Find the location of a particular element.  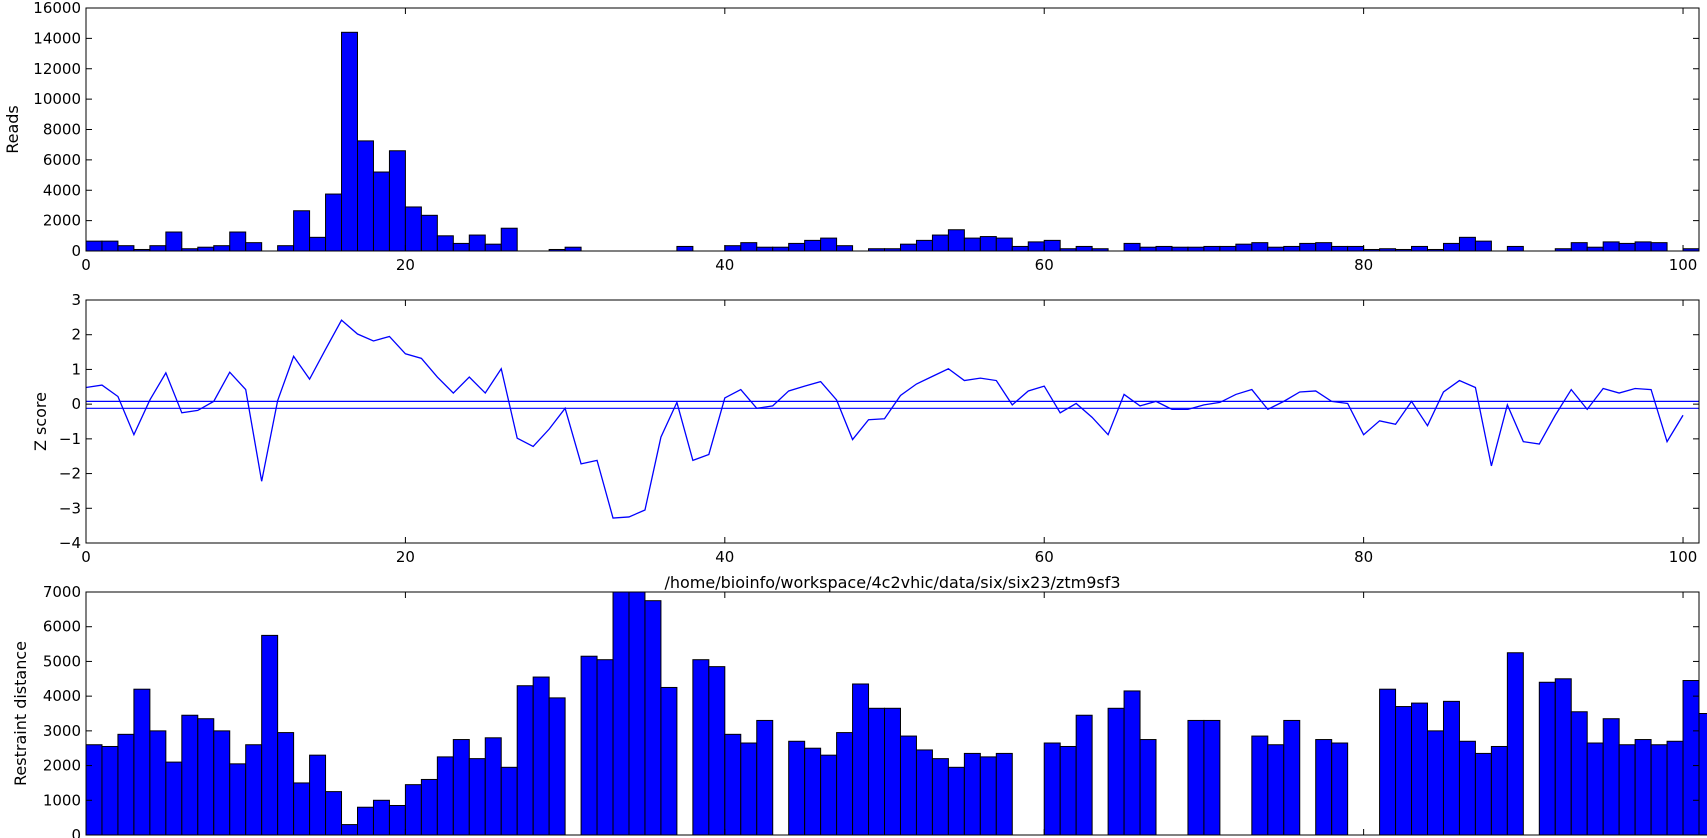

zscore-xtick-label: 80 is located at coordinates (1363, 557).